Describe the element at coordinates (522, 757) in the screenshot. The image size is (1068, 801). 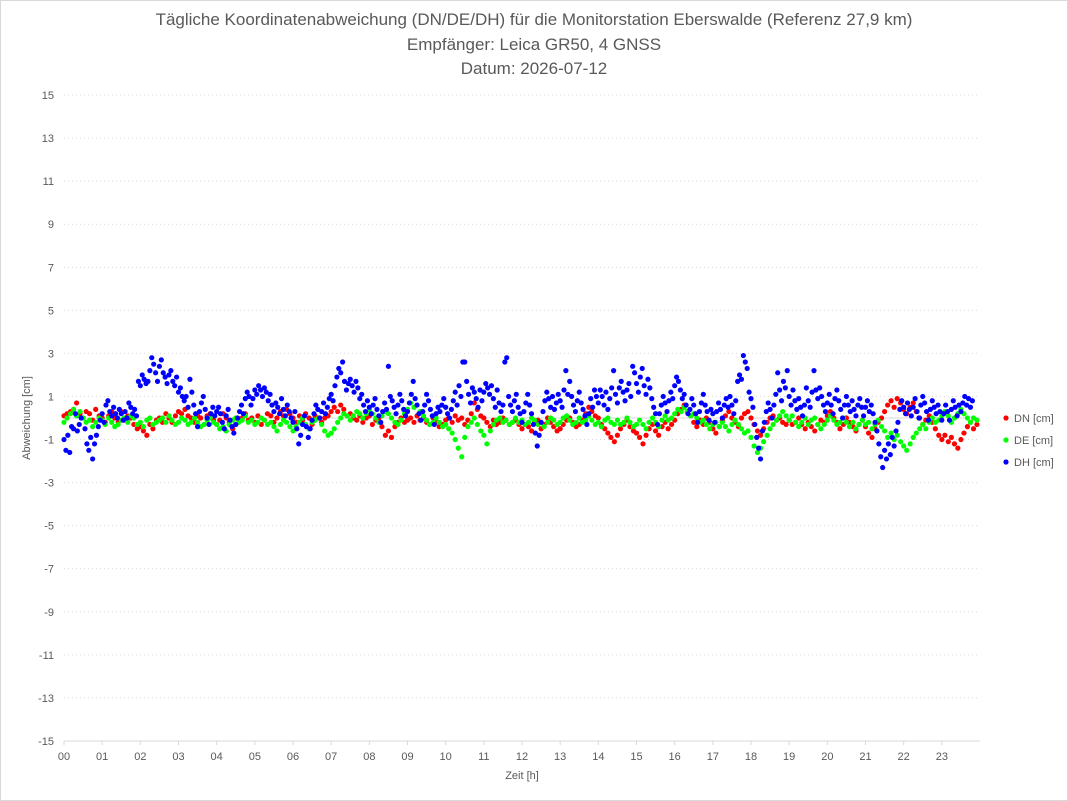
I see `x-tick-label: 12` at that location.